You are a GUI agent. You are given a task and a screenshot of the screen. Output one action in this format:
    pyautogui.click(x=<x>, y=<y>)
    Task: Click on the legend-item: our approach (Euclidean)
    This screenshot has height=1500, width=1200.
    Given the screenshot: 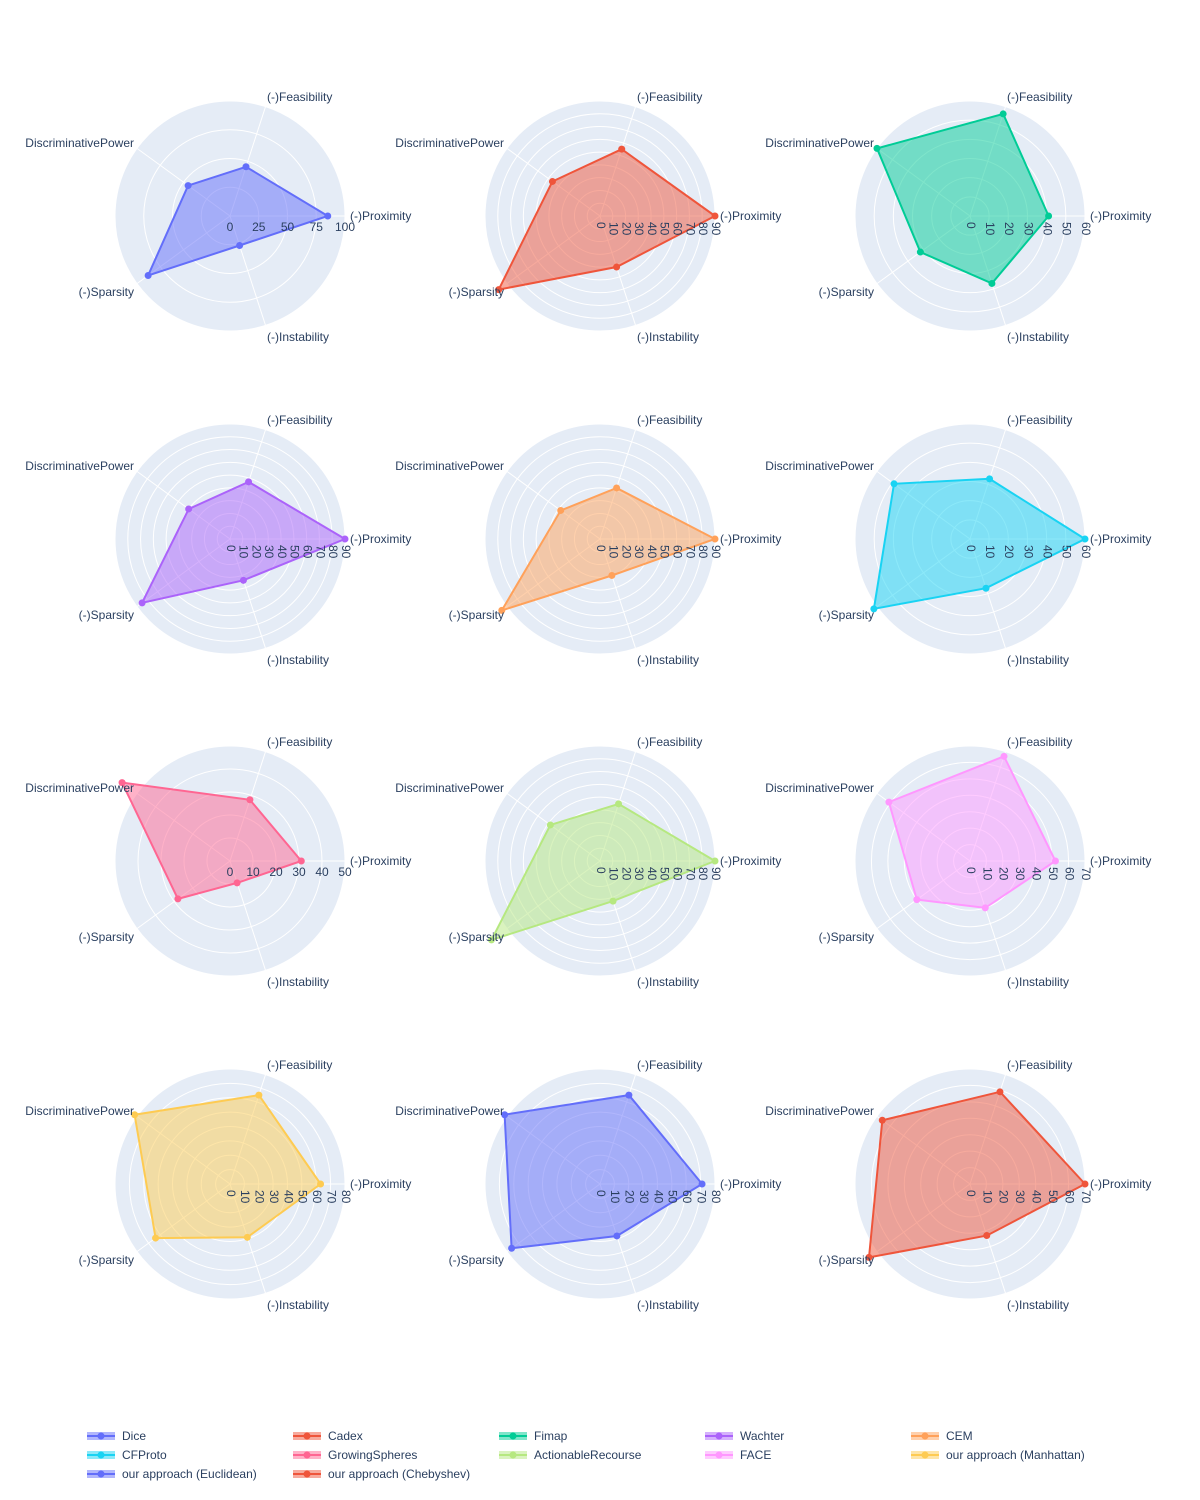 What is the action you would take?
    pyautogui.click(x=171, y=1474)
    